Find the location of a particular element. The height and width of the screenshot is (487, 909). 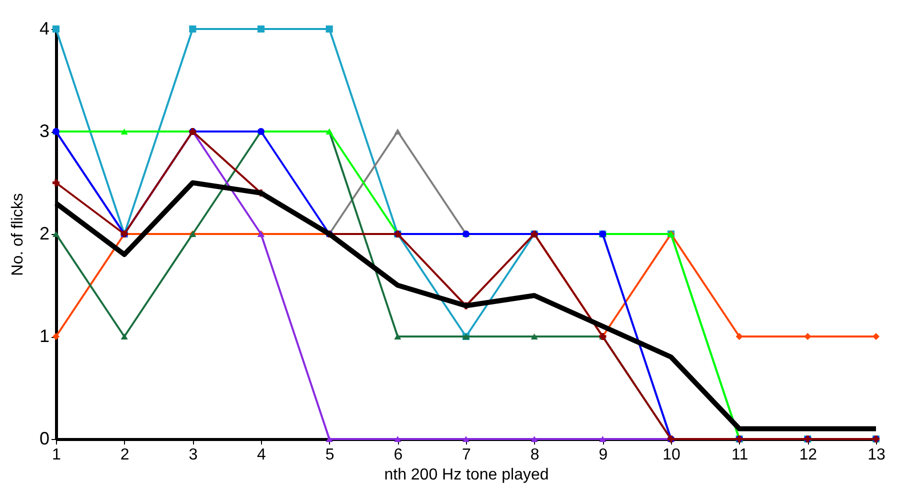

x-tick-label: 9 is located at coordinates (603, 455).